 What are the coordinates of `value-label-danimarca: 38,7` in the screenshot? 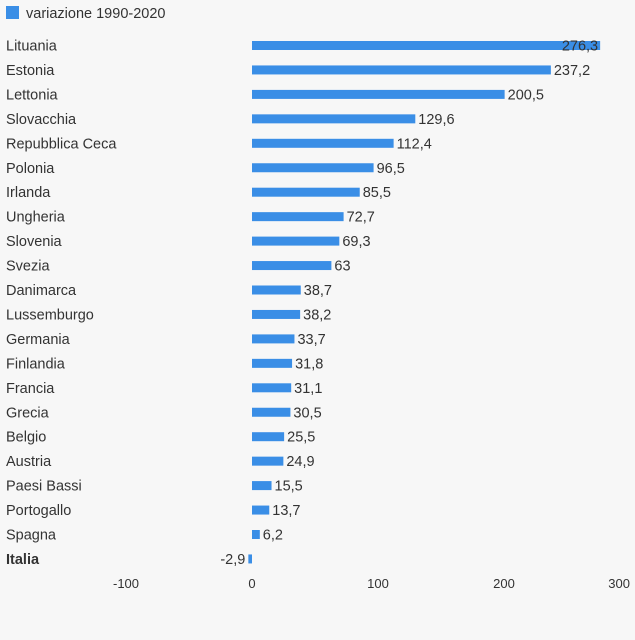 It's located at (318, 291).